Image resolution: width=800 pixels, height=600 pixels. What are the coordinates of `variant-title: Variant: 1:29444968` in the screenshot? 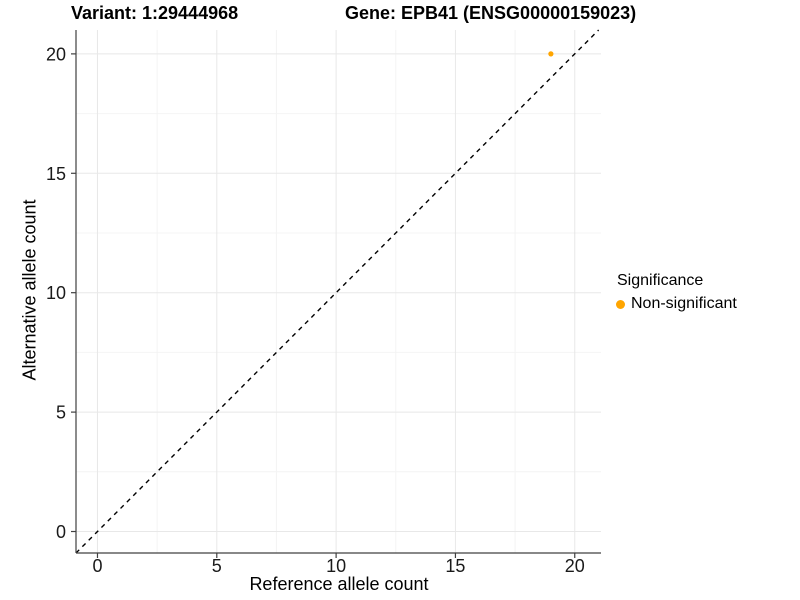 It's located at (155, 13).